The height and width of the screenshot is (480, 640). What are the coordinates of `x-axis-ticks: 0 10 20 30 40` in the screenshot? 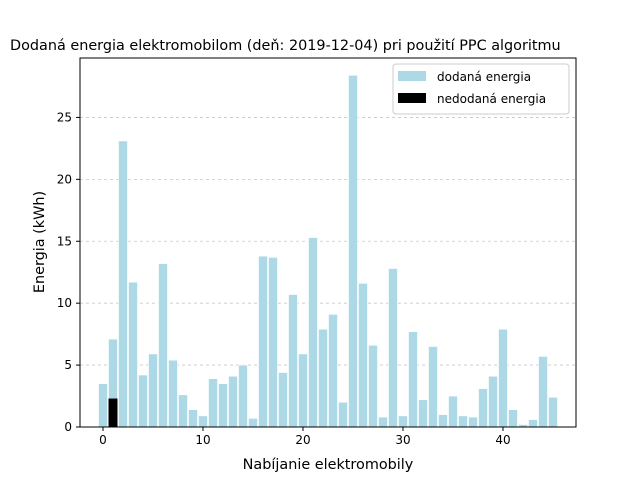 It's located at (305, 437).